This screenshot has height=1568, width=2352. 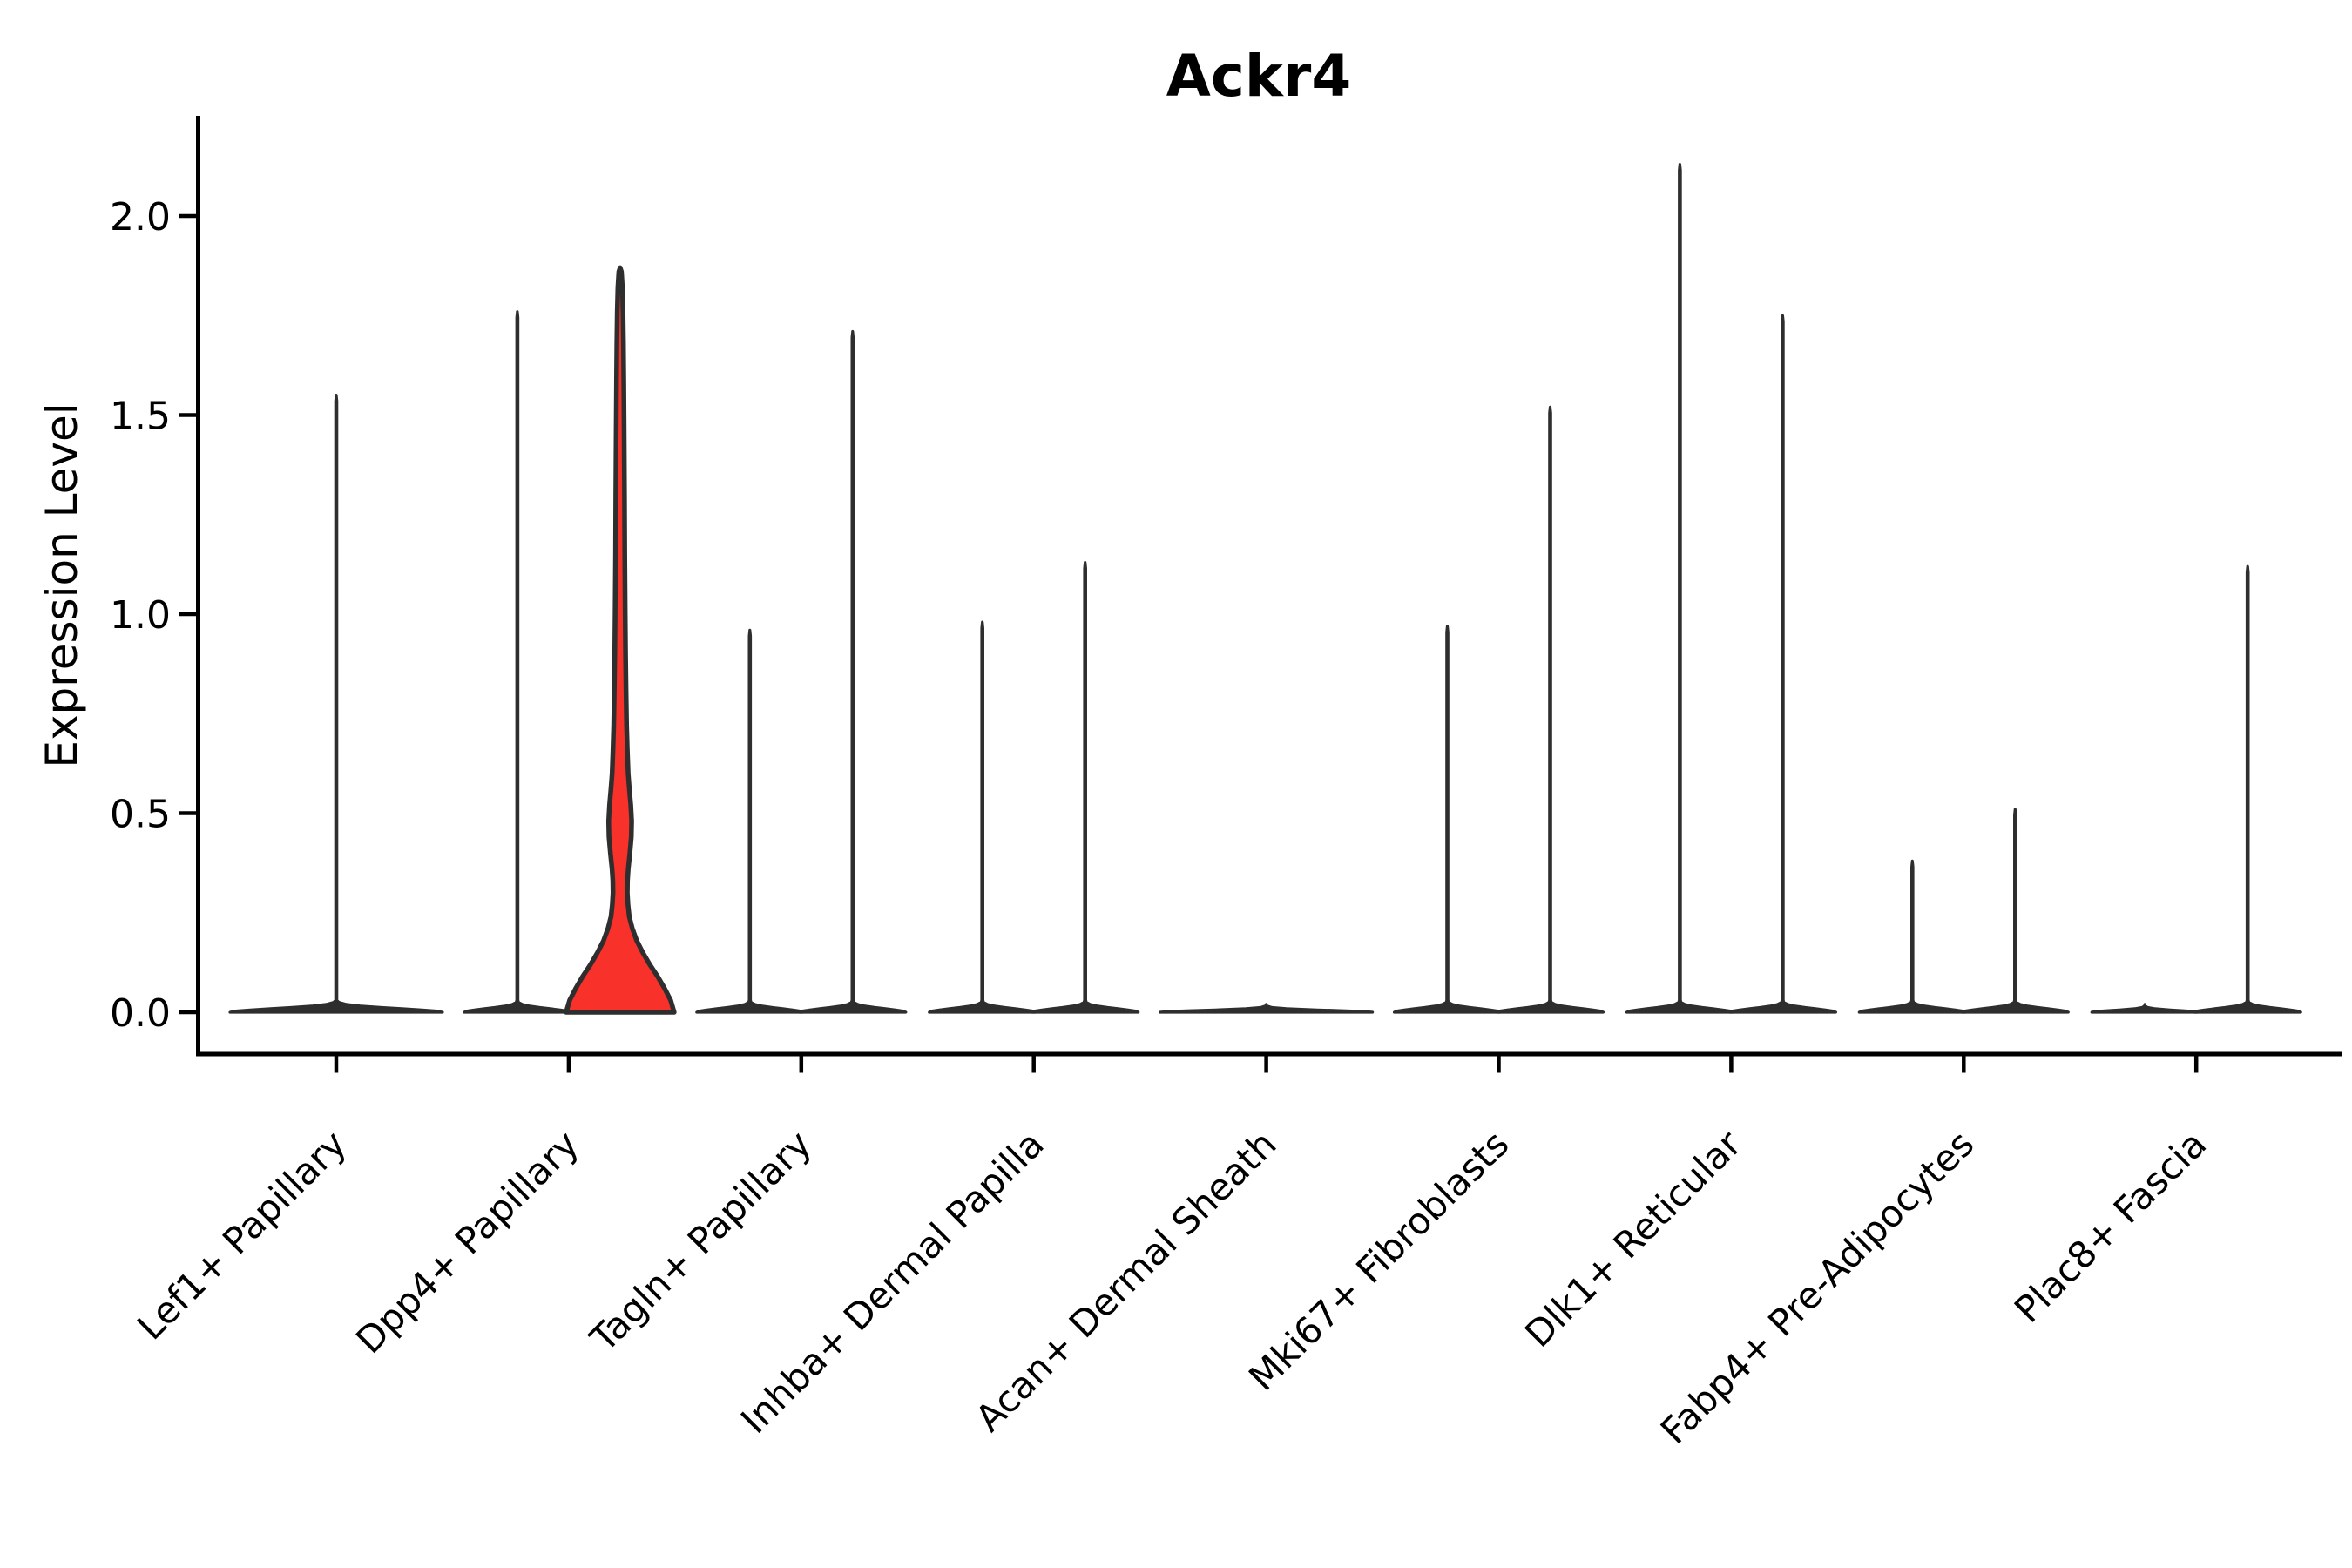 What do you see at coordinates (2248, 789) in the screenshot?
I see `violin-plac8-fascia-right` at bounding box center [2248, 789].